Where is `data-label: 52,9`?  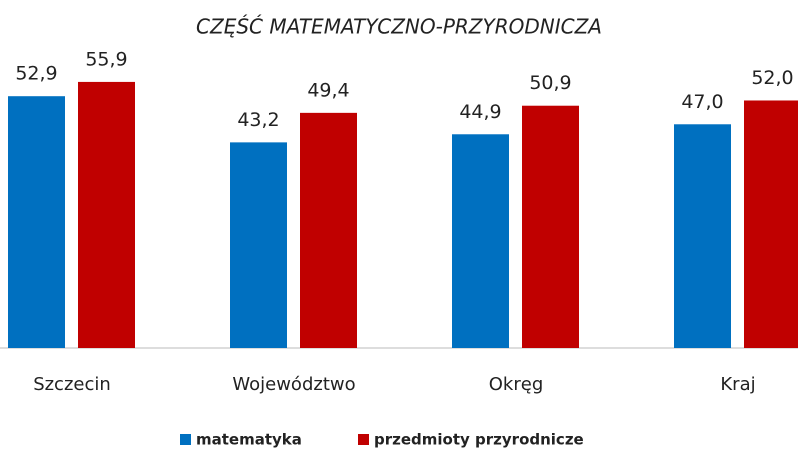 data-label: 52,9 is located at coordinates (36, 74).